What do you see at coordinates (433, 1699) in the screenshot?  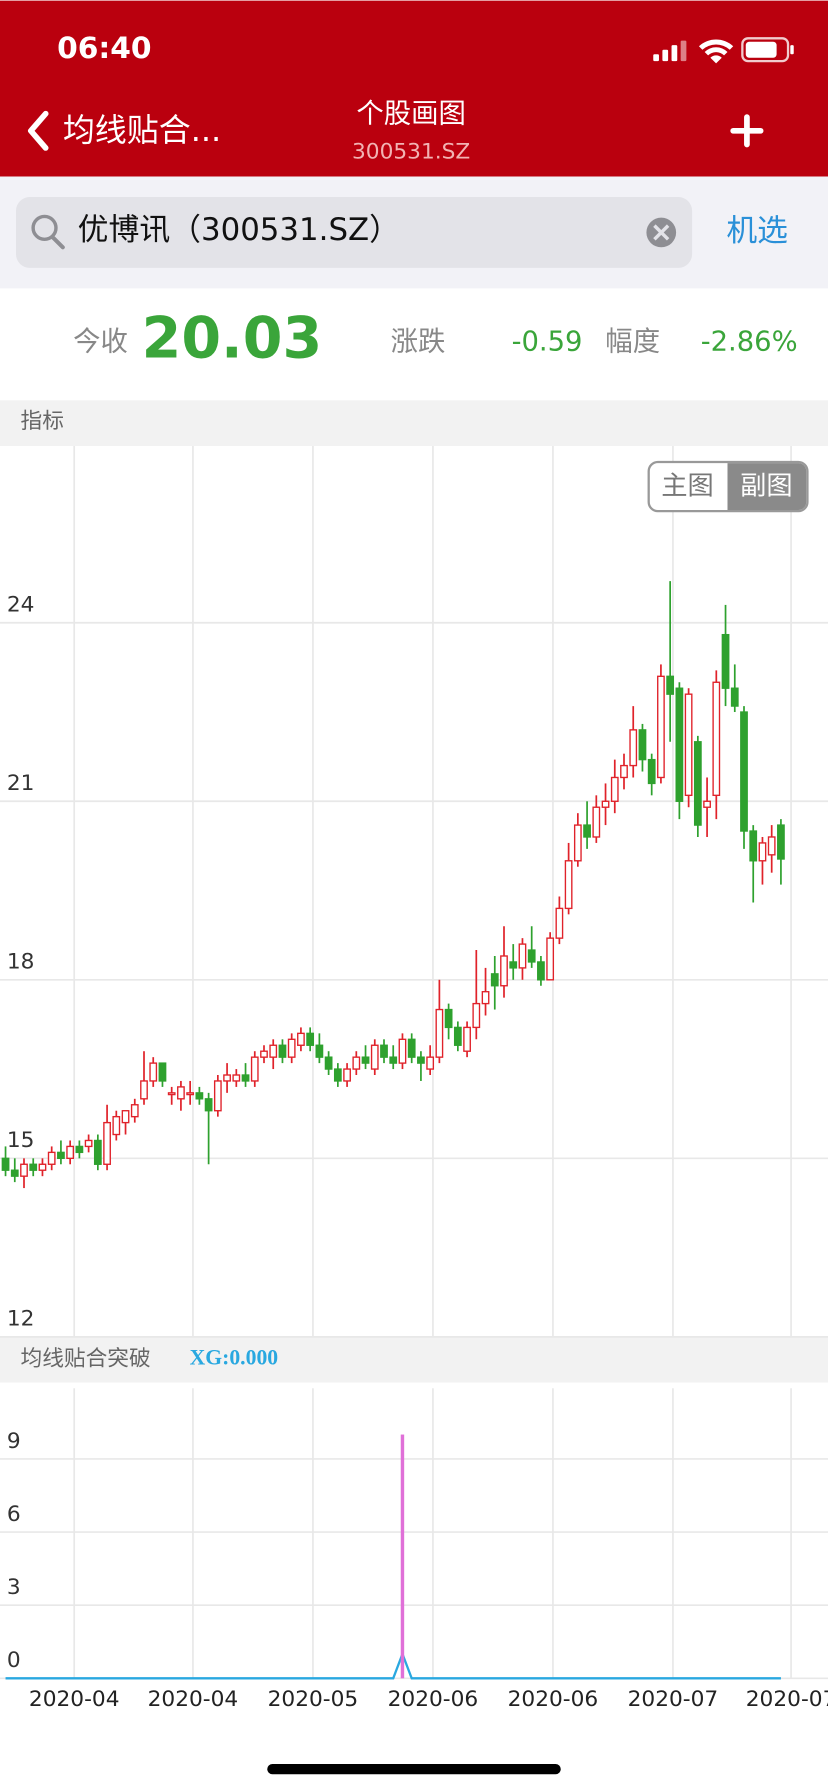 I see `x-tick-label: 2020-06` at bounding box center [433, 1699].